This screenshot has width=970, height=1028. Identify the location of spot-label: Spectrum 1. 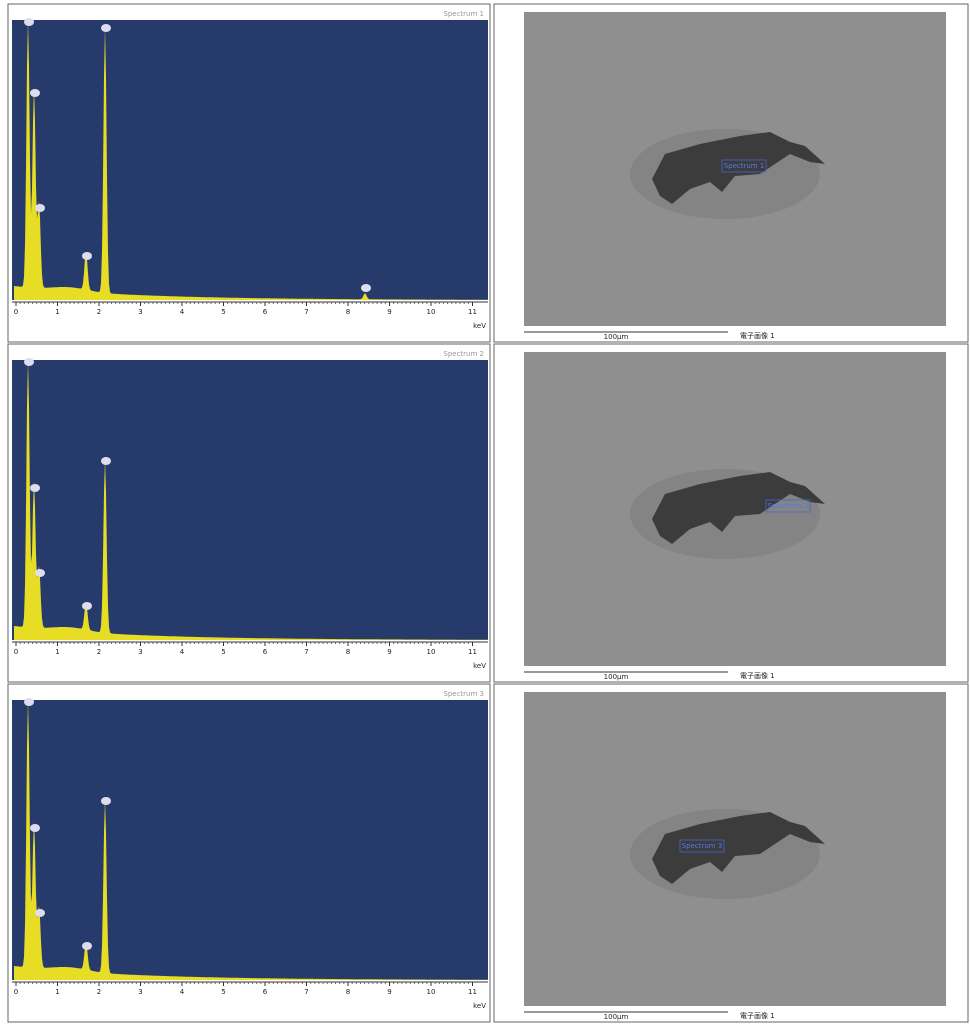
(744, 166).